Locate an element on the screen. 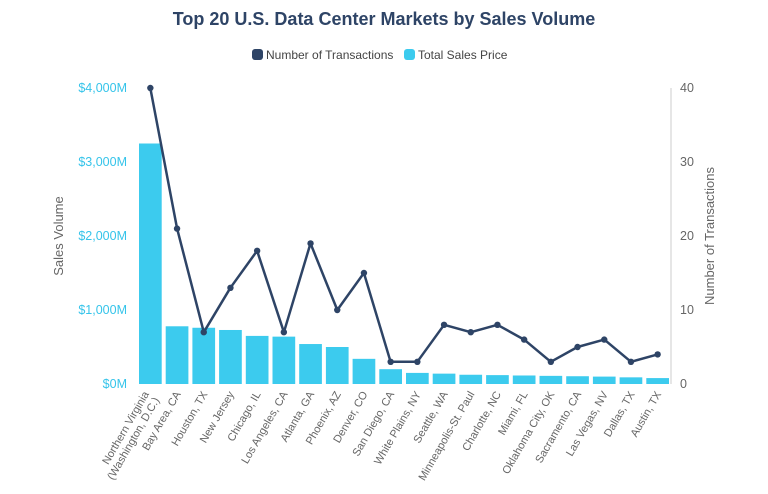  y-left-tick-label: $0M is located at coordinates (115, 384).